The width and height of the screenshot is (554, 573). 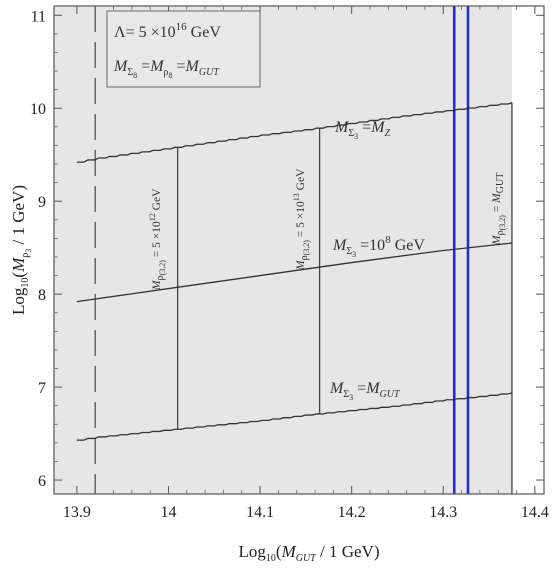 What do you see at coordinates (167, 31) in the screenshot?
I see `legend-line-1: Λ= 5 ×1016 GeV` at bounding box center [167, 31].